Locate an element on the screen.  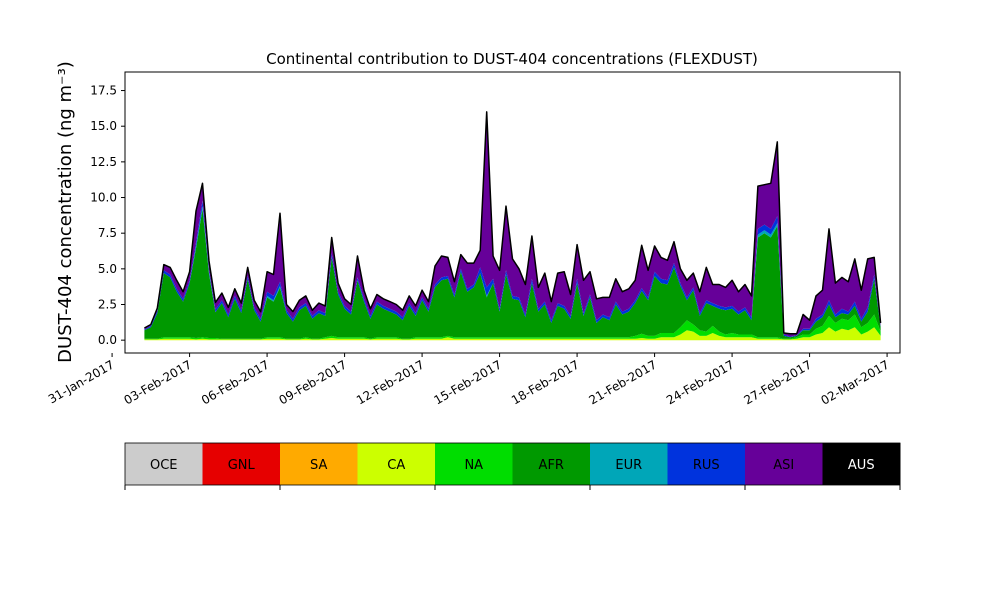
legend-swatch-asi is located at coordinates (784, 464).